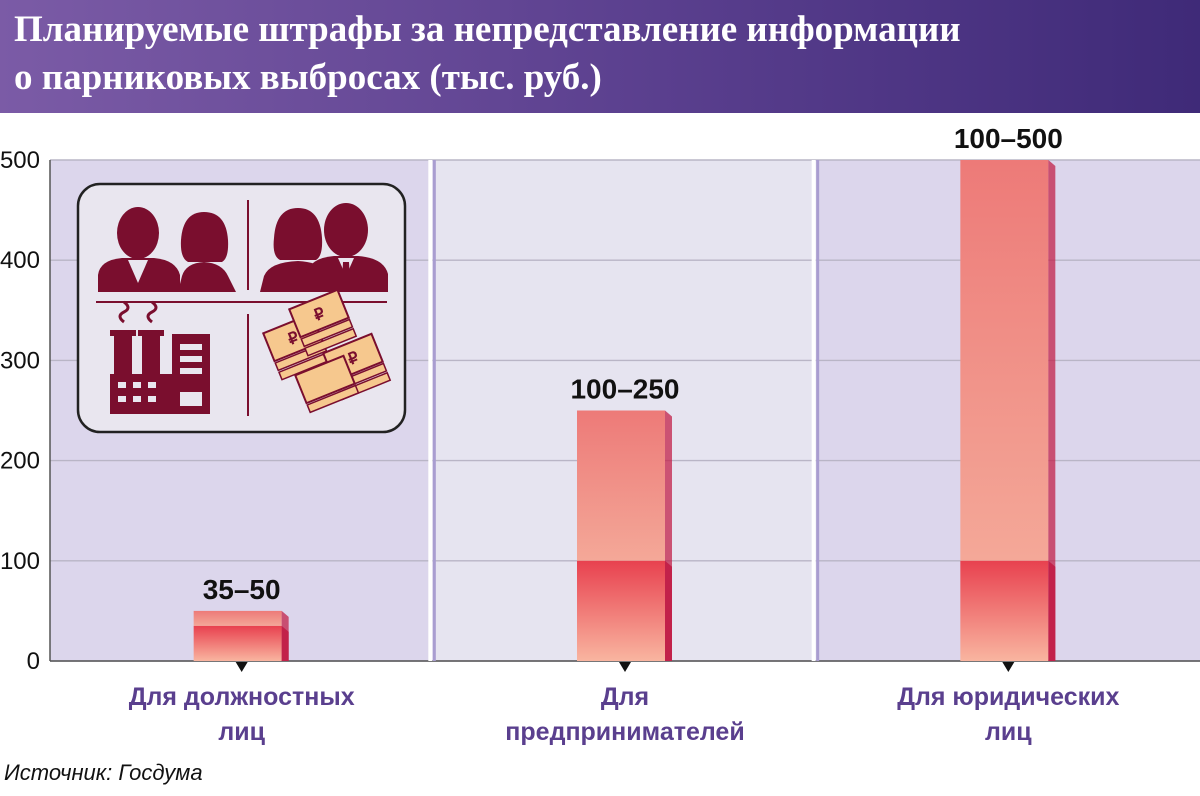 The width and height of the screenshot is (1200, 796). I want to click on data-label: 100–250, so click(624, 389).